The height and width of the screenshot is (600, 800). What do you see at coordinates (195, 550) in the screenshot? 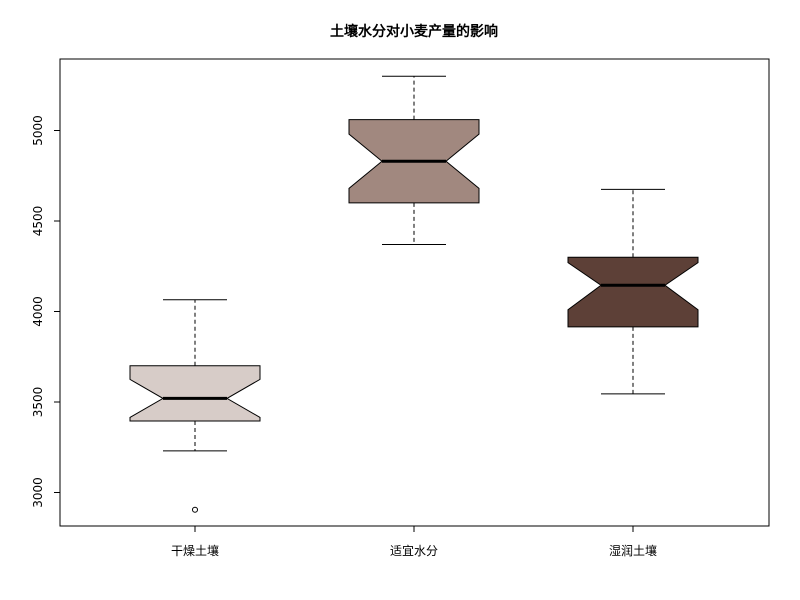
I see `x-tick-label: 干燥土壤` at bounding box center [195, 550].